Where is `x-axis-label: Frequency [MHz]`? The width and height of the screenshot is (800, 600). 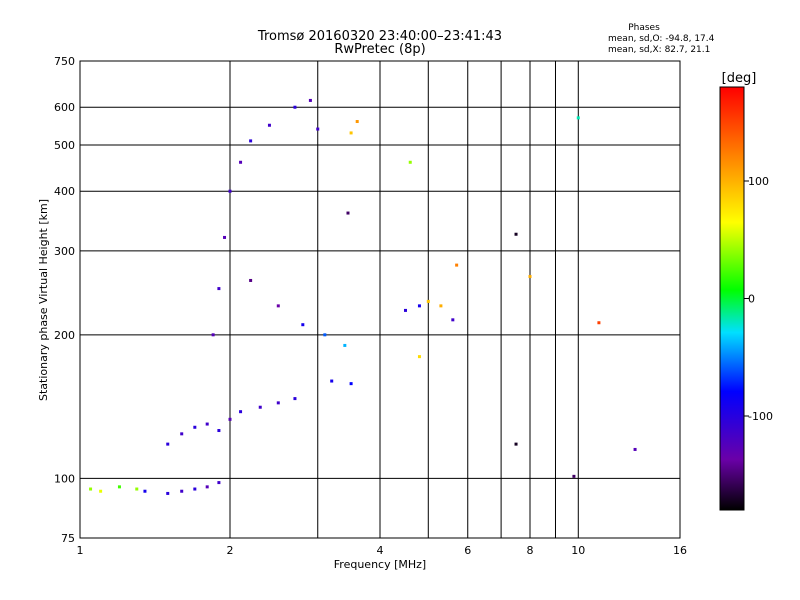 x-axis-label: Frequency [MHz] is located at coordinates (380, 564).